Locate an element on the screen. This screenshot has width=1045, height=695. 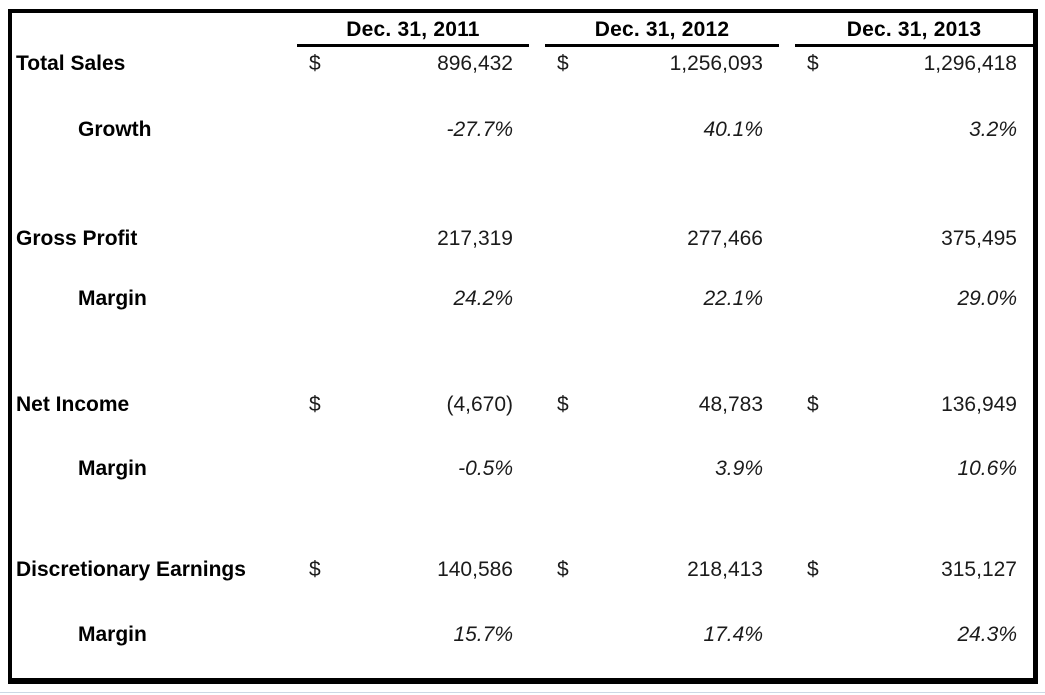
row-net-margin: Margin -0.5% 3.9% 10.6% is located at coordinates (522, 468).